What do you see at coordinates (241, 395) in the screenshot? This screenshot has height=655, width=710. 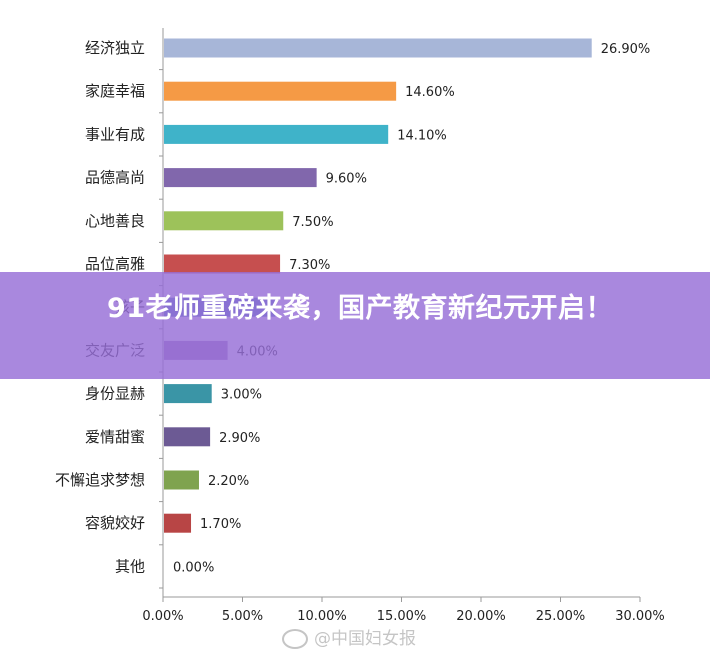 I see `value-label: 3.00%` at bounding box center [241, 395].